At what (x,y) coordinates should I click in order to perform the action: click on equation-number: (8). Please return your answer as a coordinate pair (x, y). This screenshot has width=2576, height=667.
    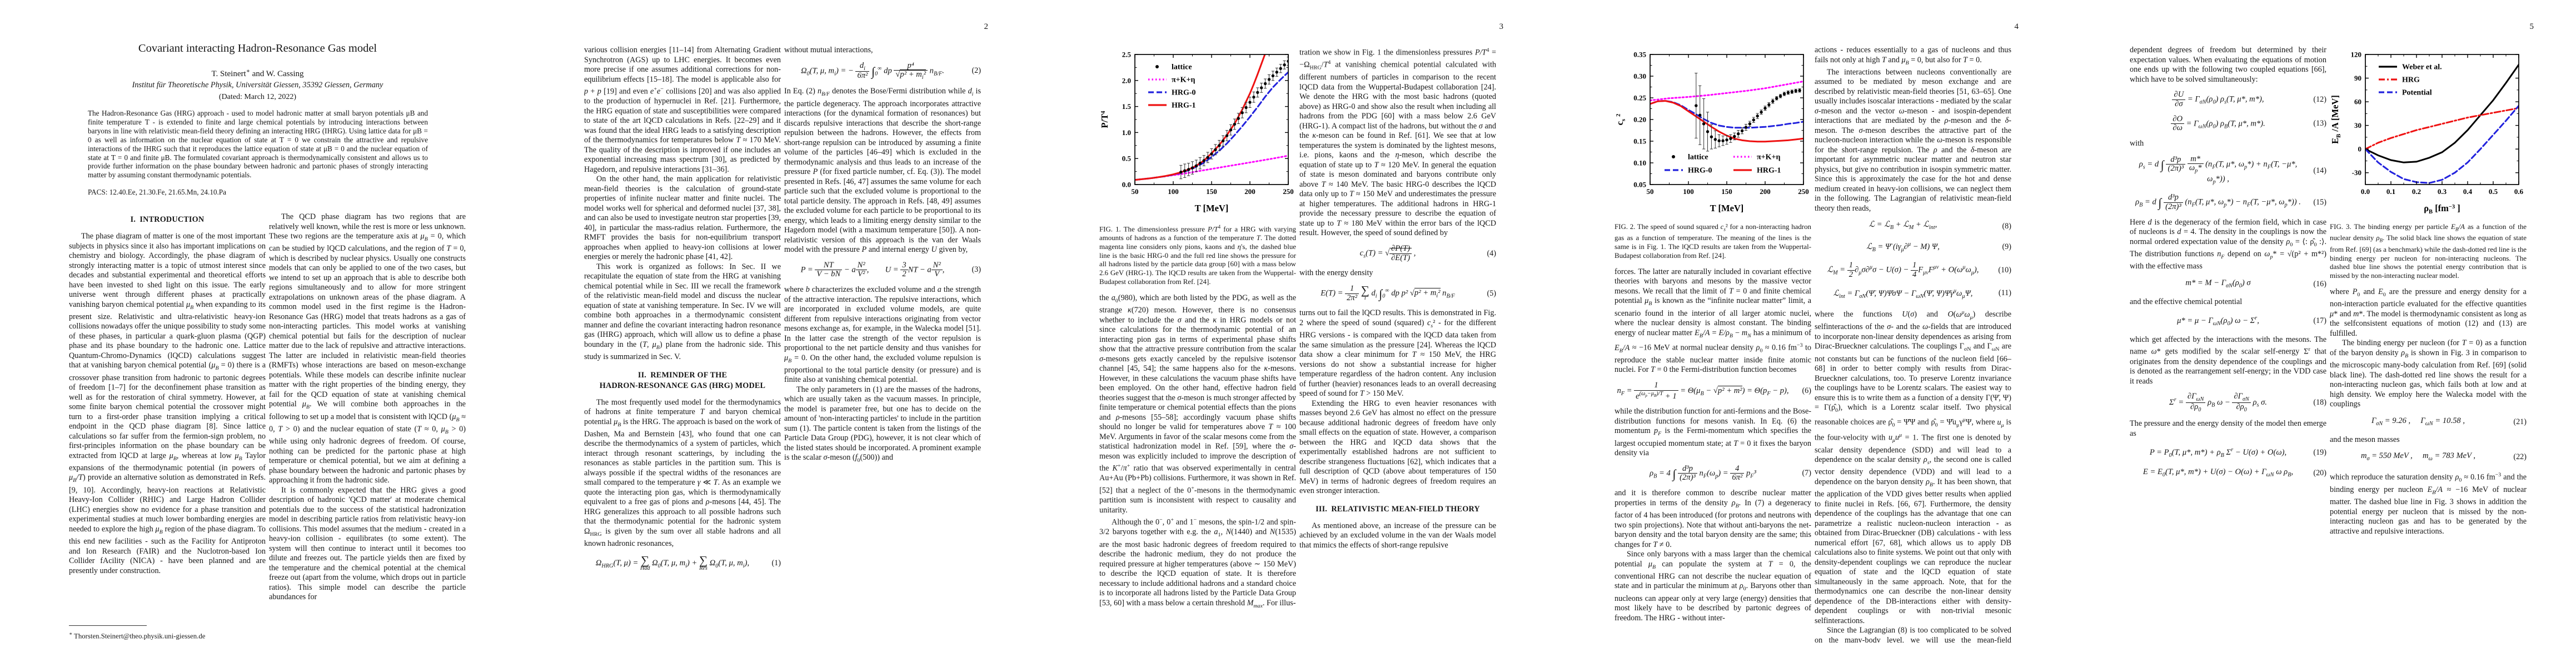
    Looking at the image, I should click on (2006, 226).